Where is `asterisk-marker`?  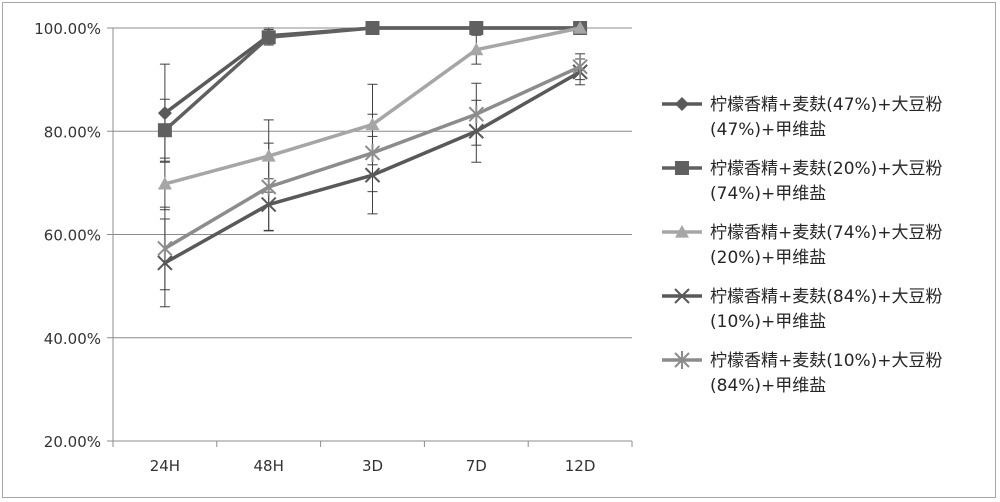 asterisk-marker is located at coordinates (165, 248).